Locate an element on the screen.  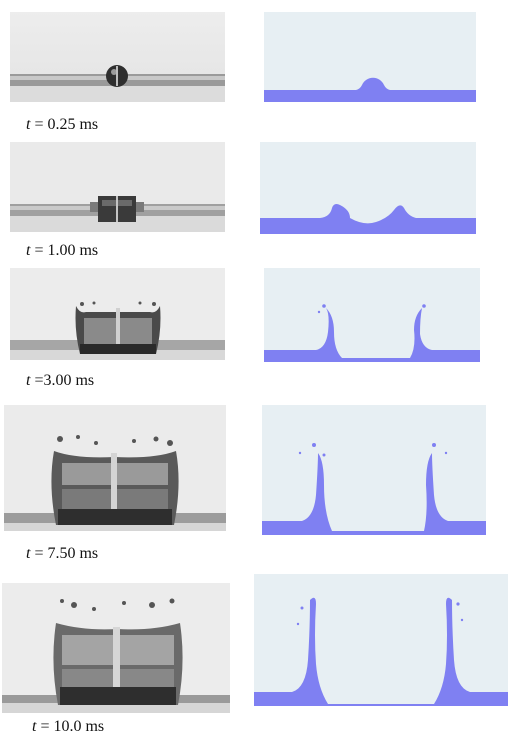
time-value: = 0.25 ms is located at coordinates (64, 124).